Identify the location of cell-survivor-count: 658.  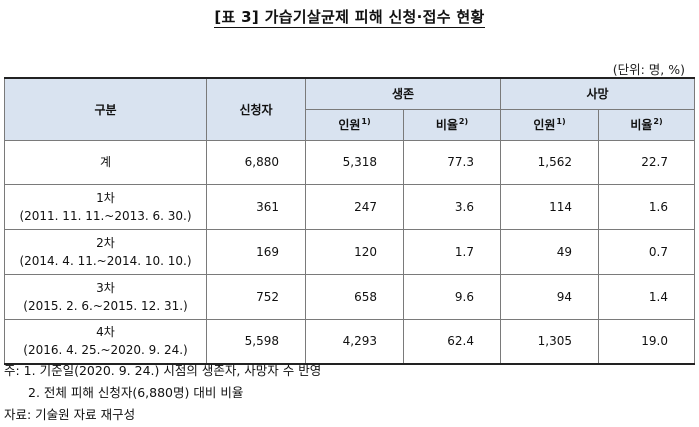
(354, 296).